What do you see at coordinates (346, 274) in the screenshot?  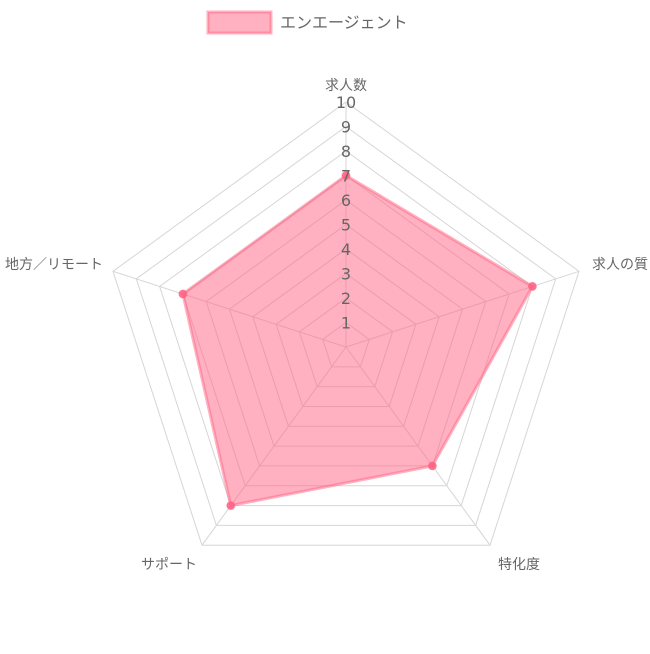 I see `tick-label: 3` at bounding box center [346, 274].